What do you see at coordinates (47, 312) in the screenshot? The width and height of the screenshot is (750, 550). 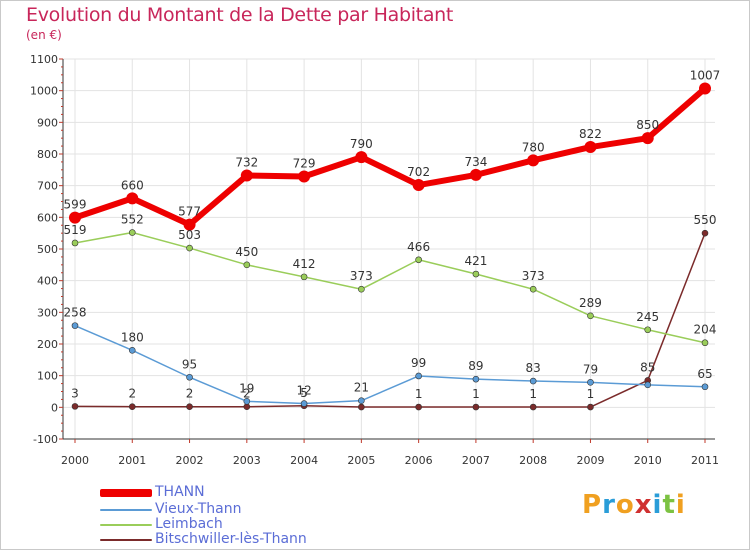 I see `y-tick-label: 300` at bounding box center [47, 312].